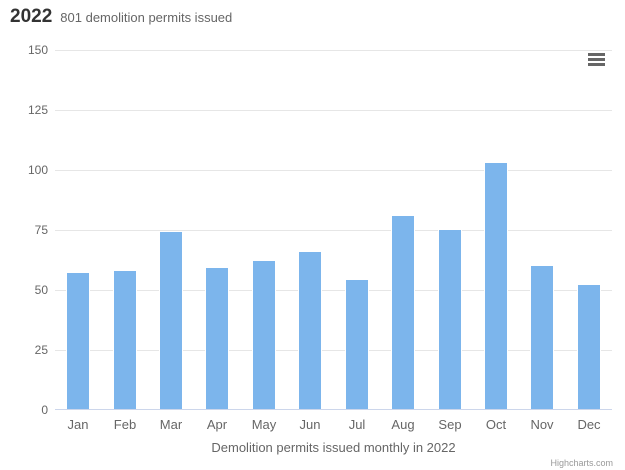  I want to click on x-tick-label-may: May, so click(264, 424).